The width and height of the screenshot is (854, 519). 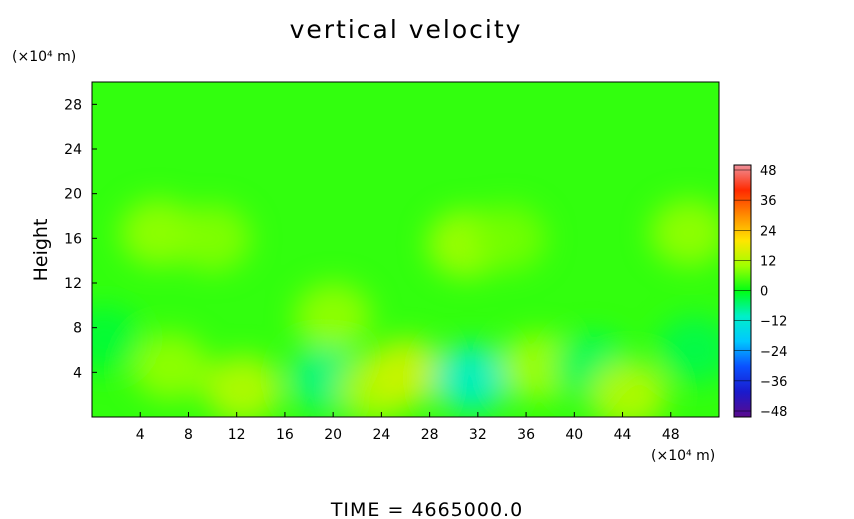 What do you see at coordinates (77, 329) in the screenshot?
I see `y-tick-label: 8` at bounding box center [77, 329].